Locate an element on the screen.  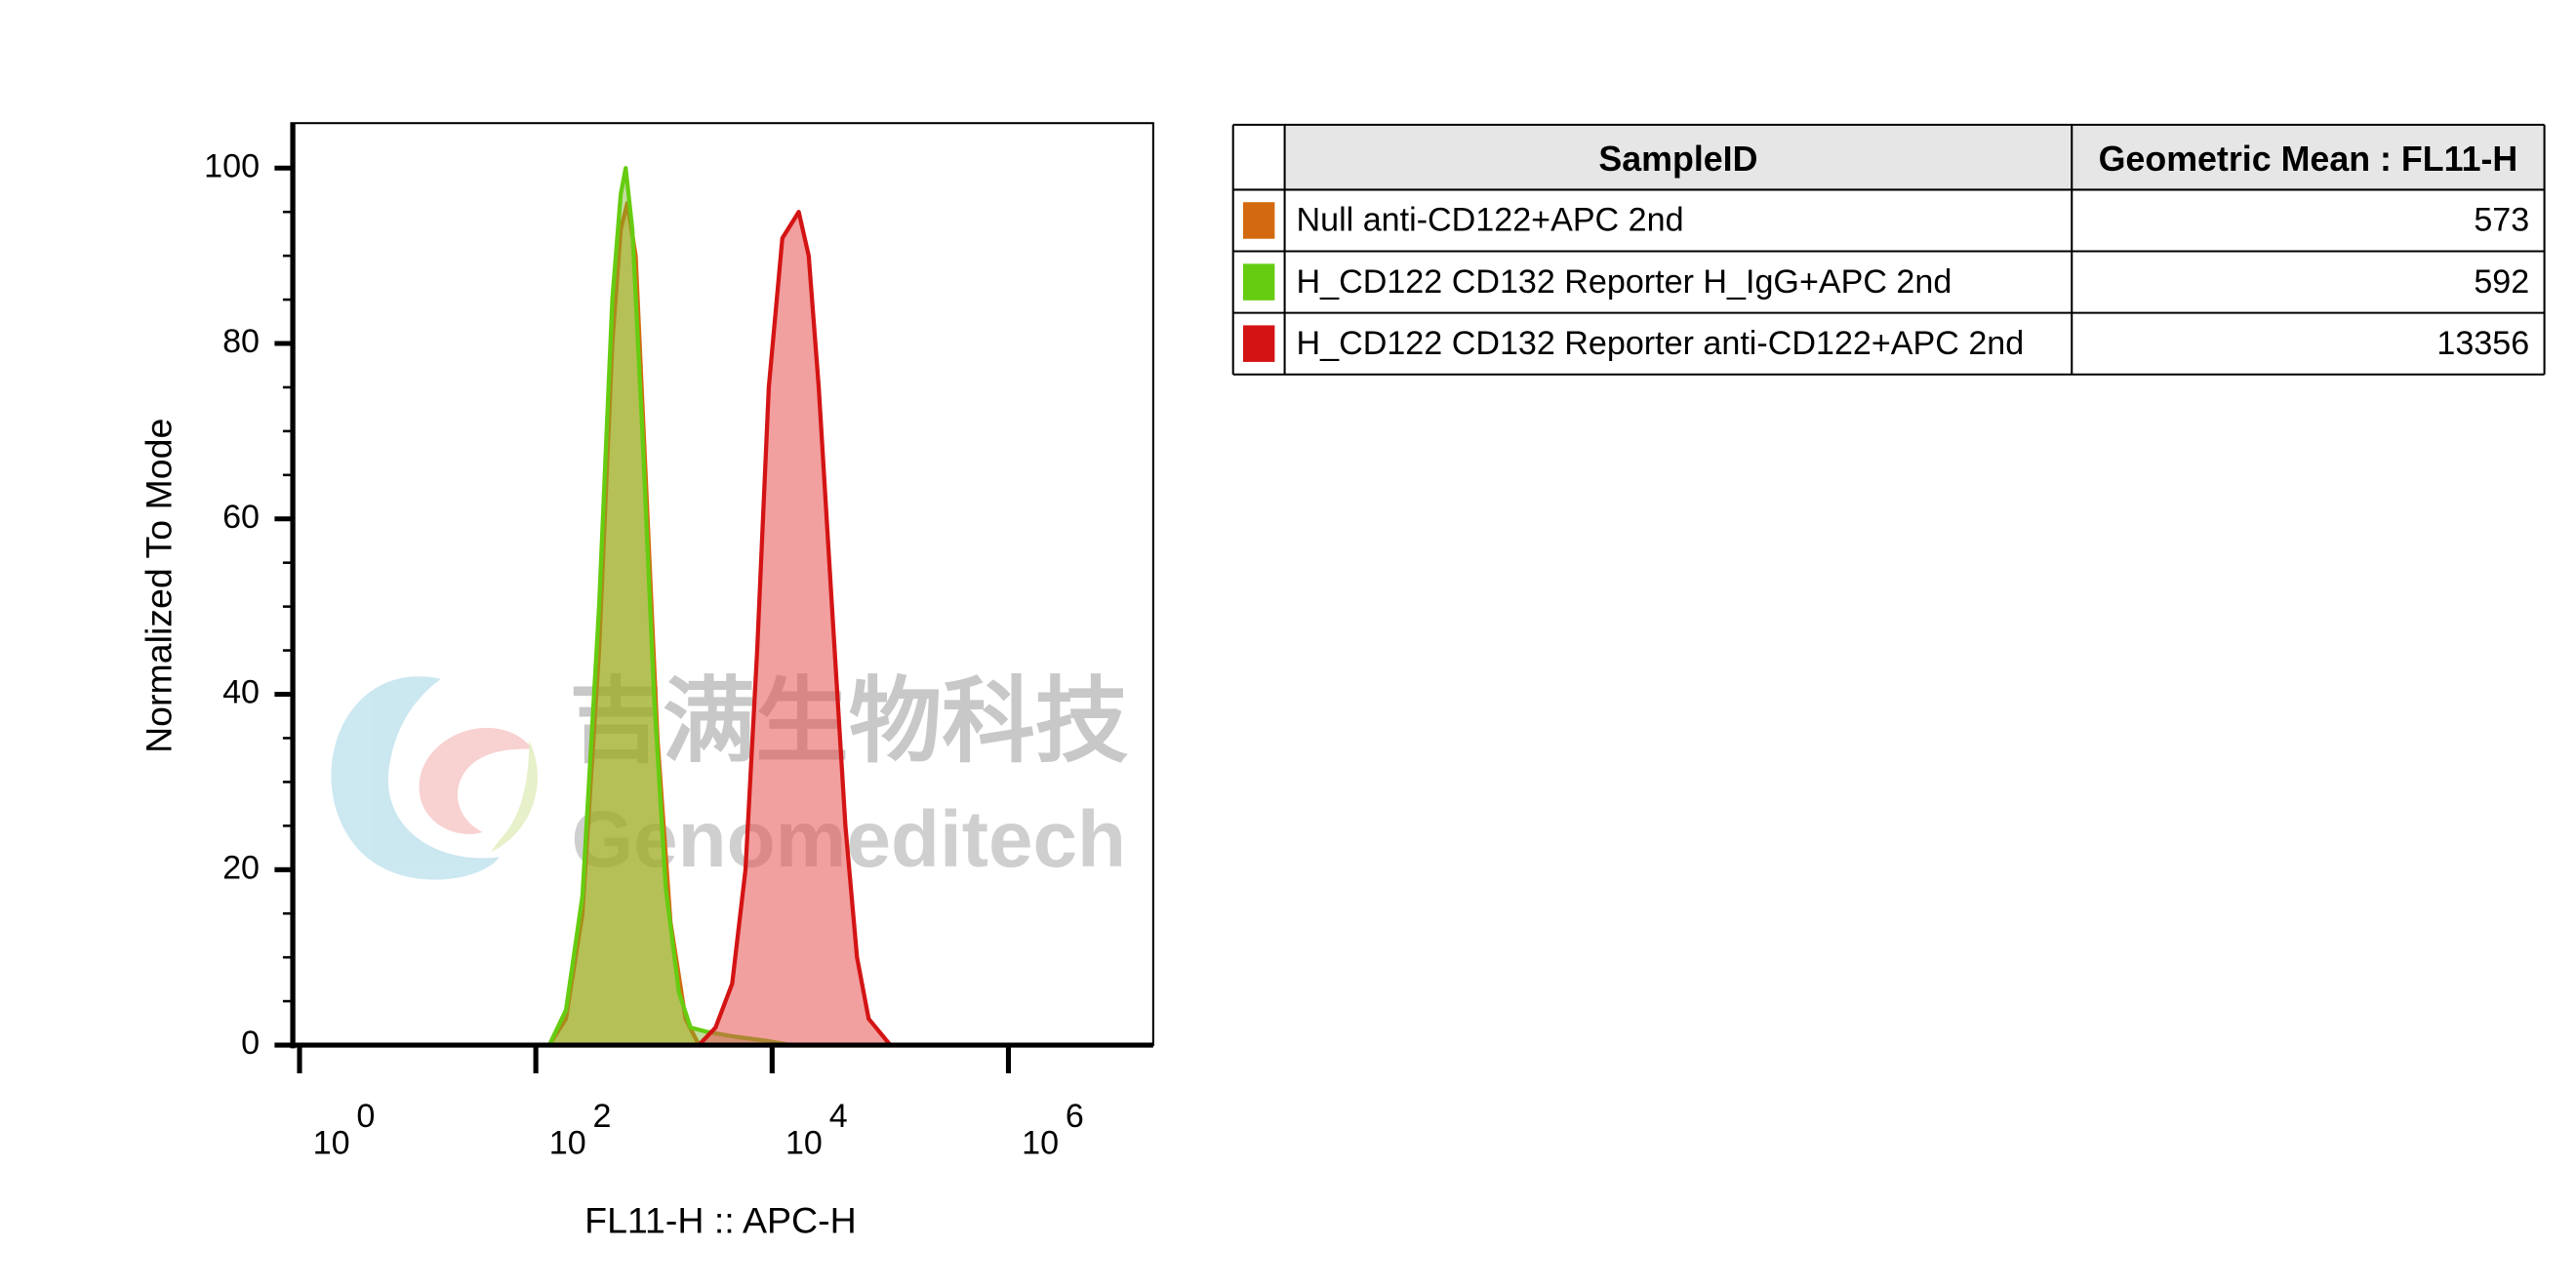
x-tick-exponent: 2 is located at coordinates (602, 1116).